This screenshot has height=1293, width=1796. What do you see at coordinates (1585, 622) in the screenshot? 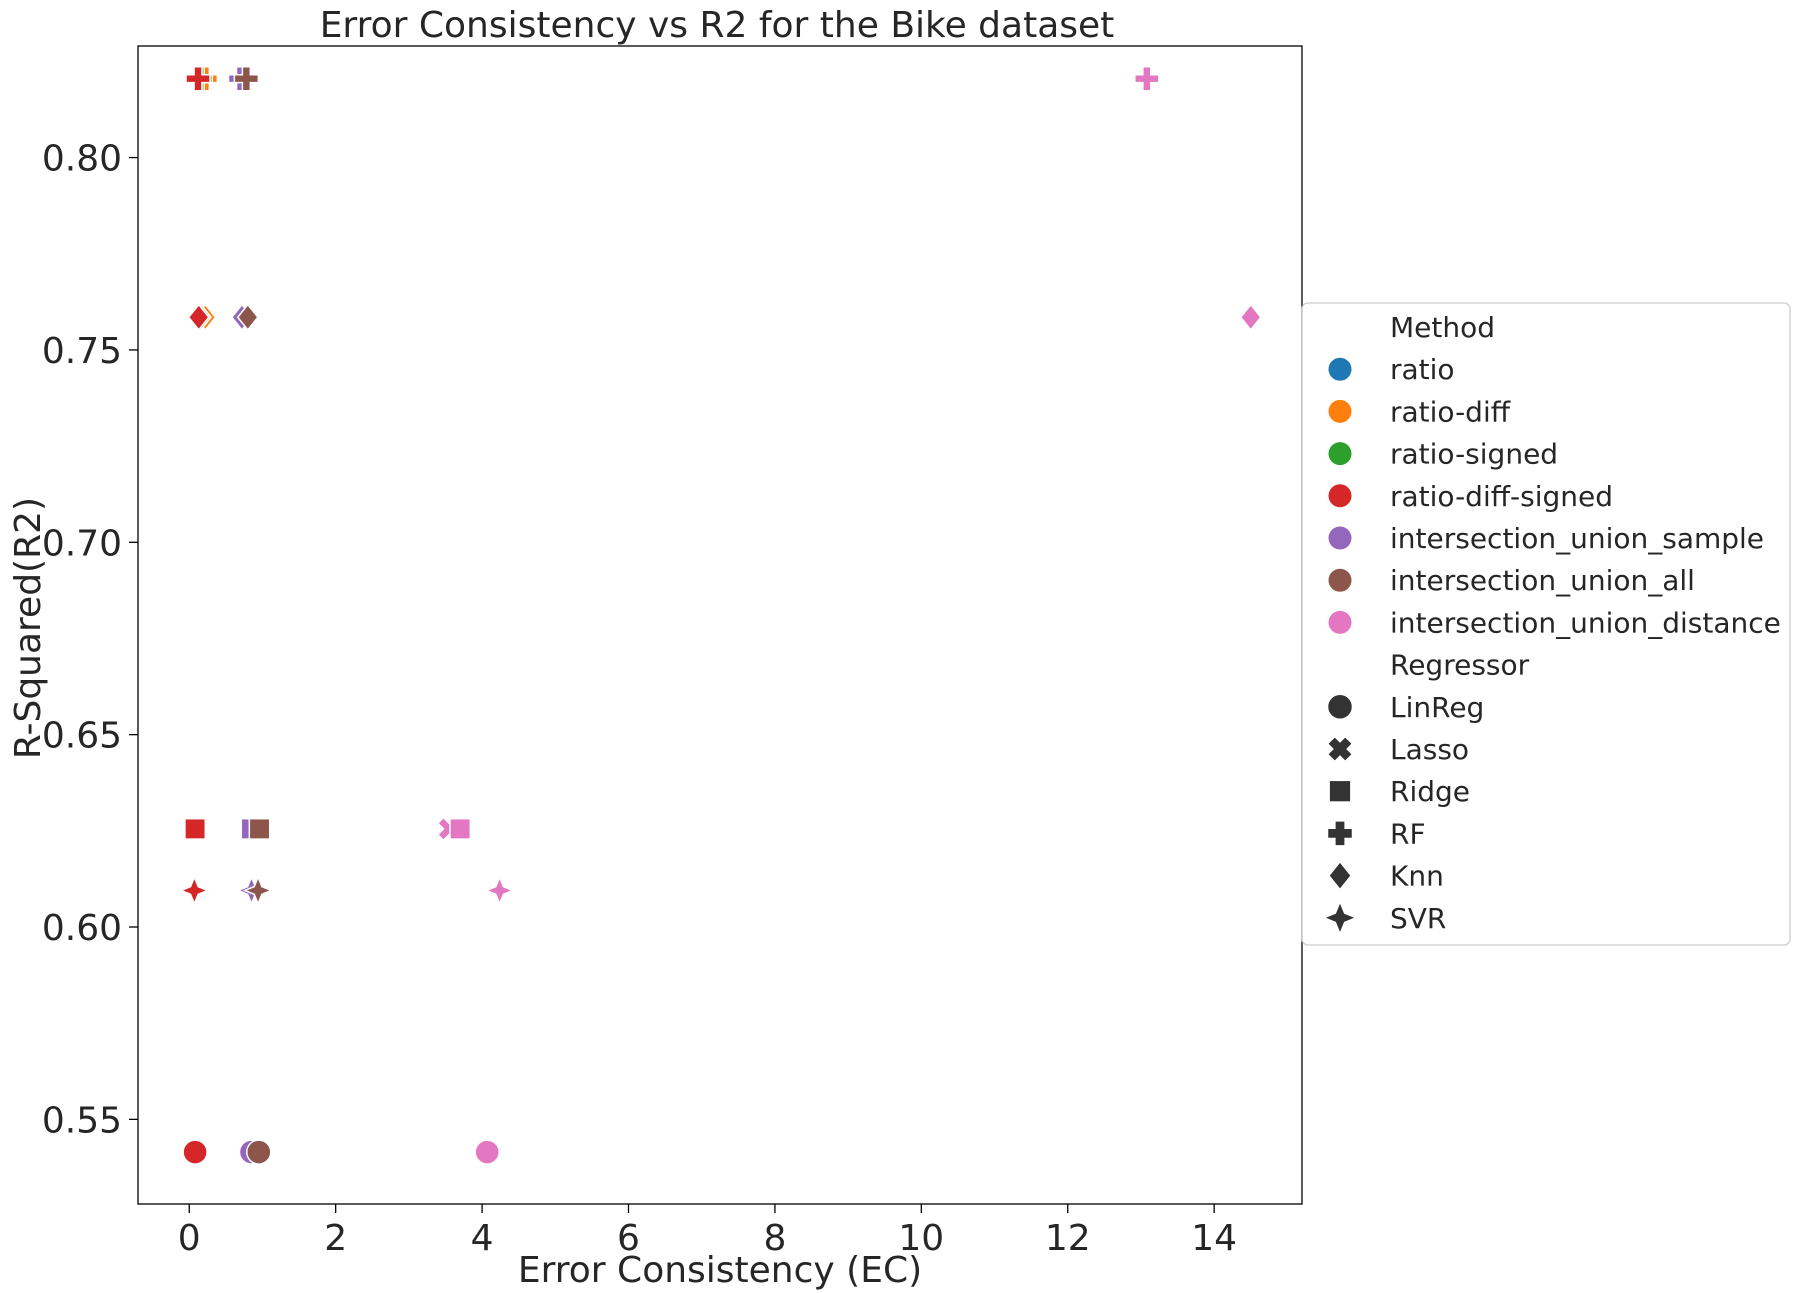
I see `legend-item-intersection_union_distance: intersection_union_distance` at bounding box center [1585, 622].